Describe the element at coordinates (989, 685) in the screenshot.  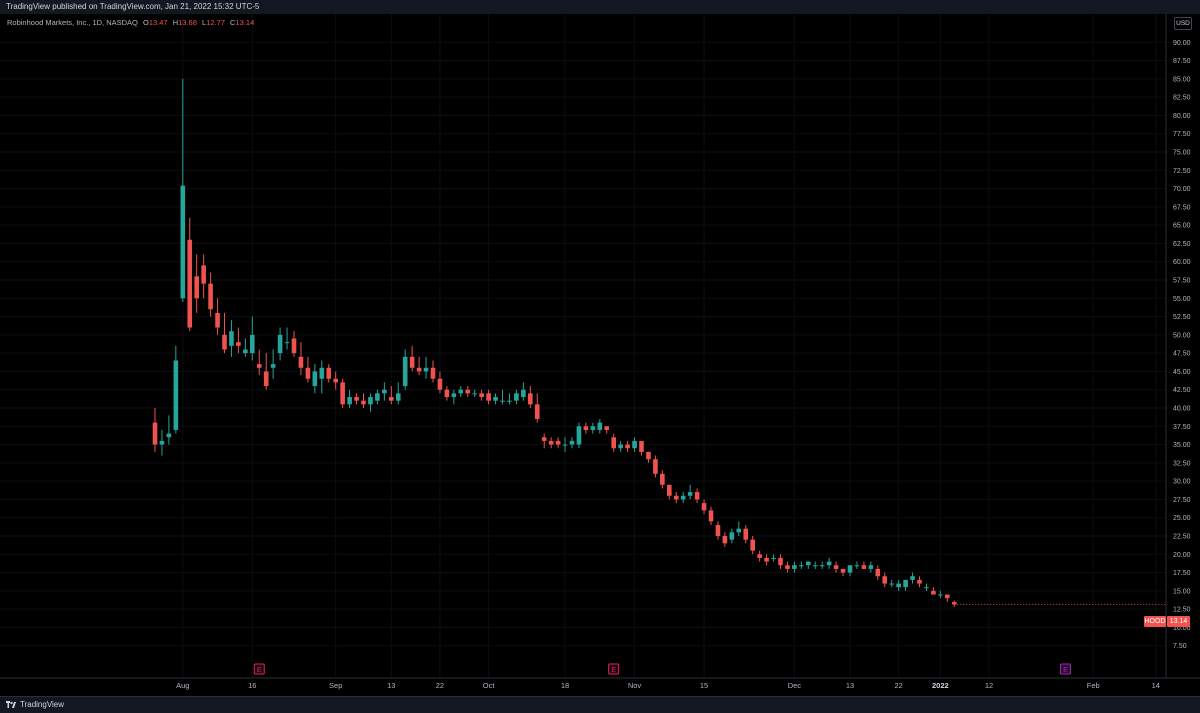
I see `time-tick-label: 12` at that location.